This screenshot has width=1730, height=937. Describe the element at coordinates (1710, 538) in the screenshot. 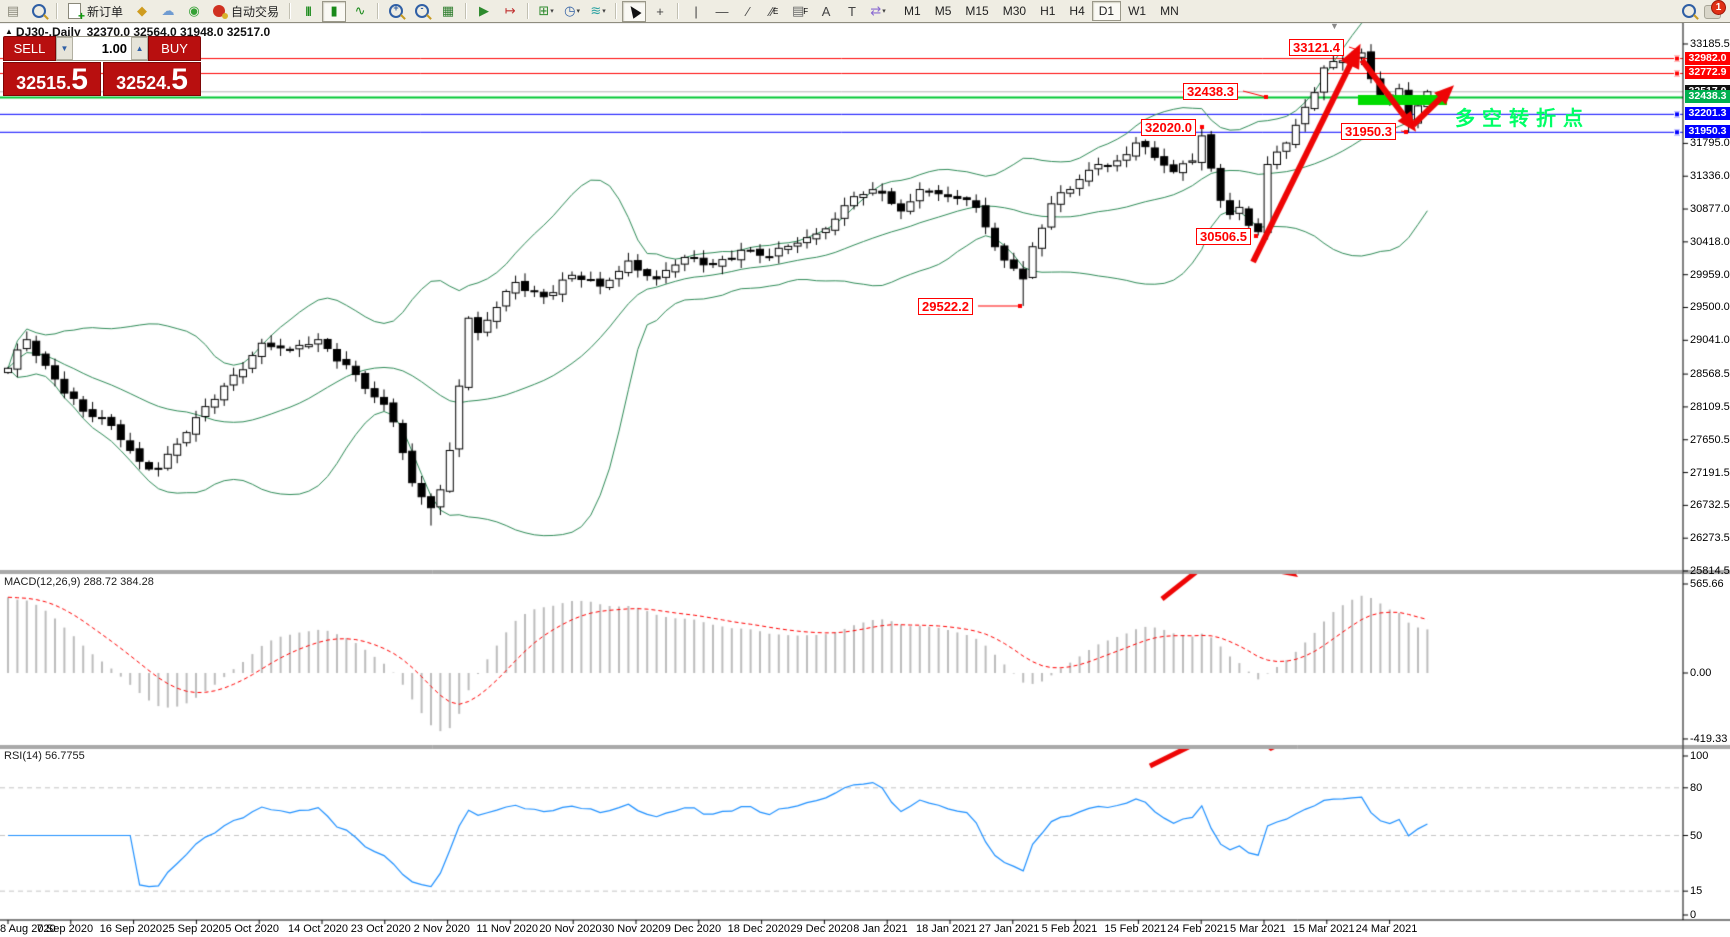

I see `y-axis-tick: 26273.5` at that location.